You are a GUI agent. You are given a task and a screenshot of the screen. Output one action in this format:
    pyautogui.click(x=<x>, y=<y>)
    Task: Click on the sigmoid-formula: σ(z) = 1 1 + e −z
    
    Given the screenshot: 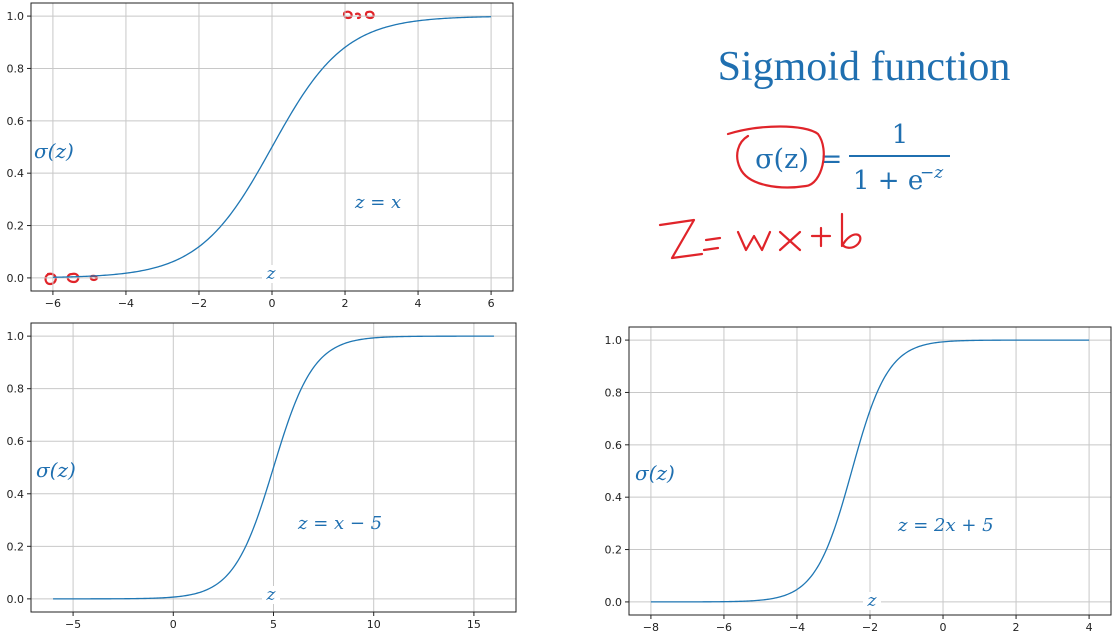 What is the action you would take?
    pyautogui.click(x=852, y=158)
    